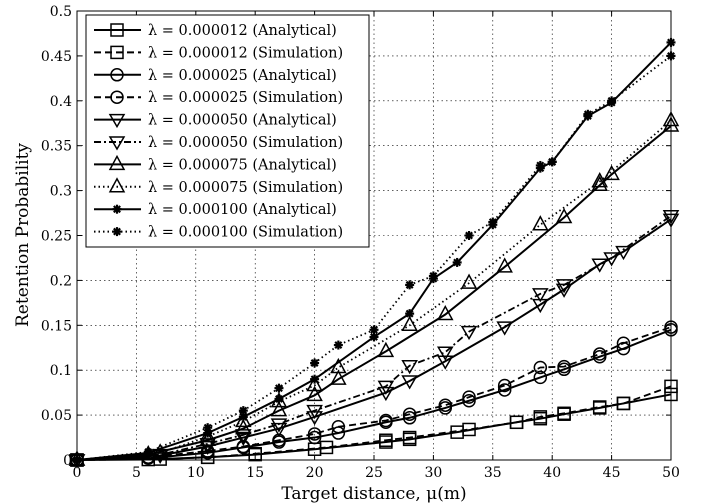 This screenshot has width=701, height=504. What do you see at coordinates (61, 12) in the screenshot?
I see `y-tick-label: 0.5` at bounding box center [61, 12].